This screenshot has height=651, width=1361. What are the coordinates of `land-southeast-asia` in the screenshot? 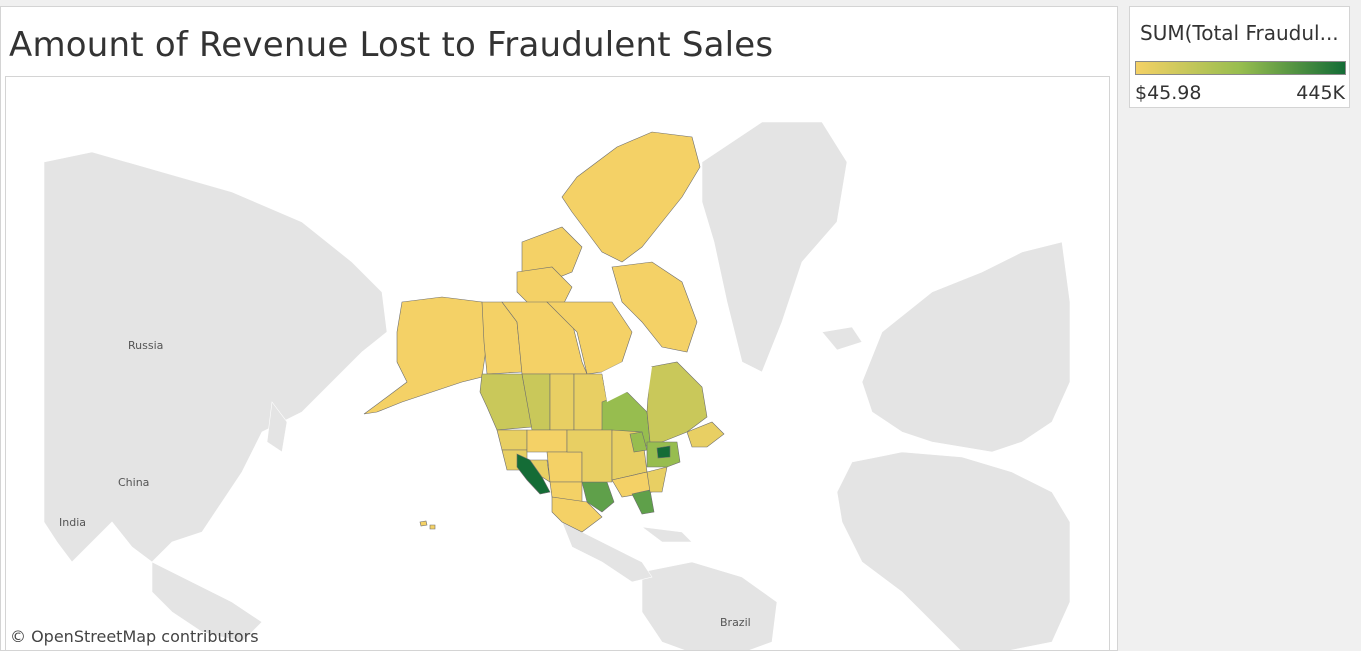 It's located at (207, 602).